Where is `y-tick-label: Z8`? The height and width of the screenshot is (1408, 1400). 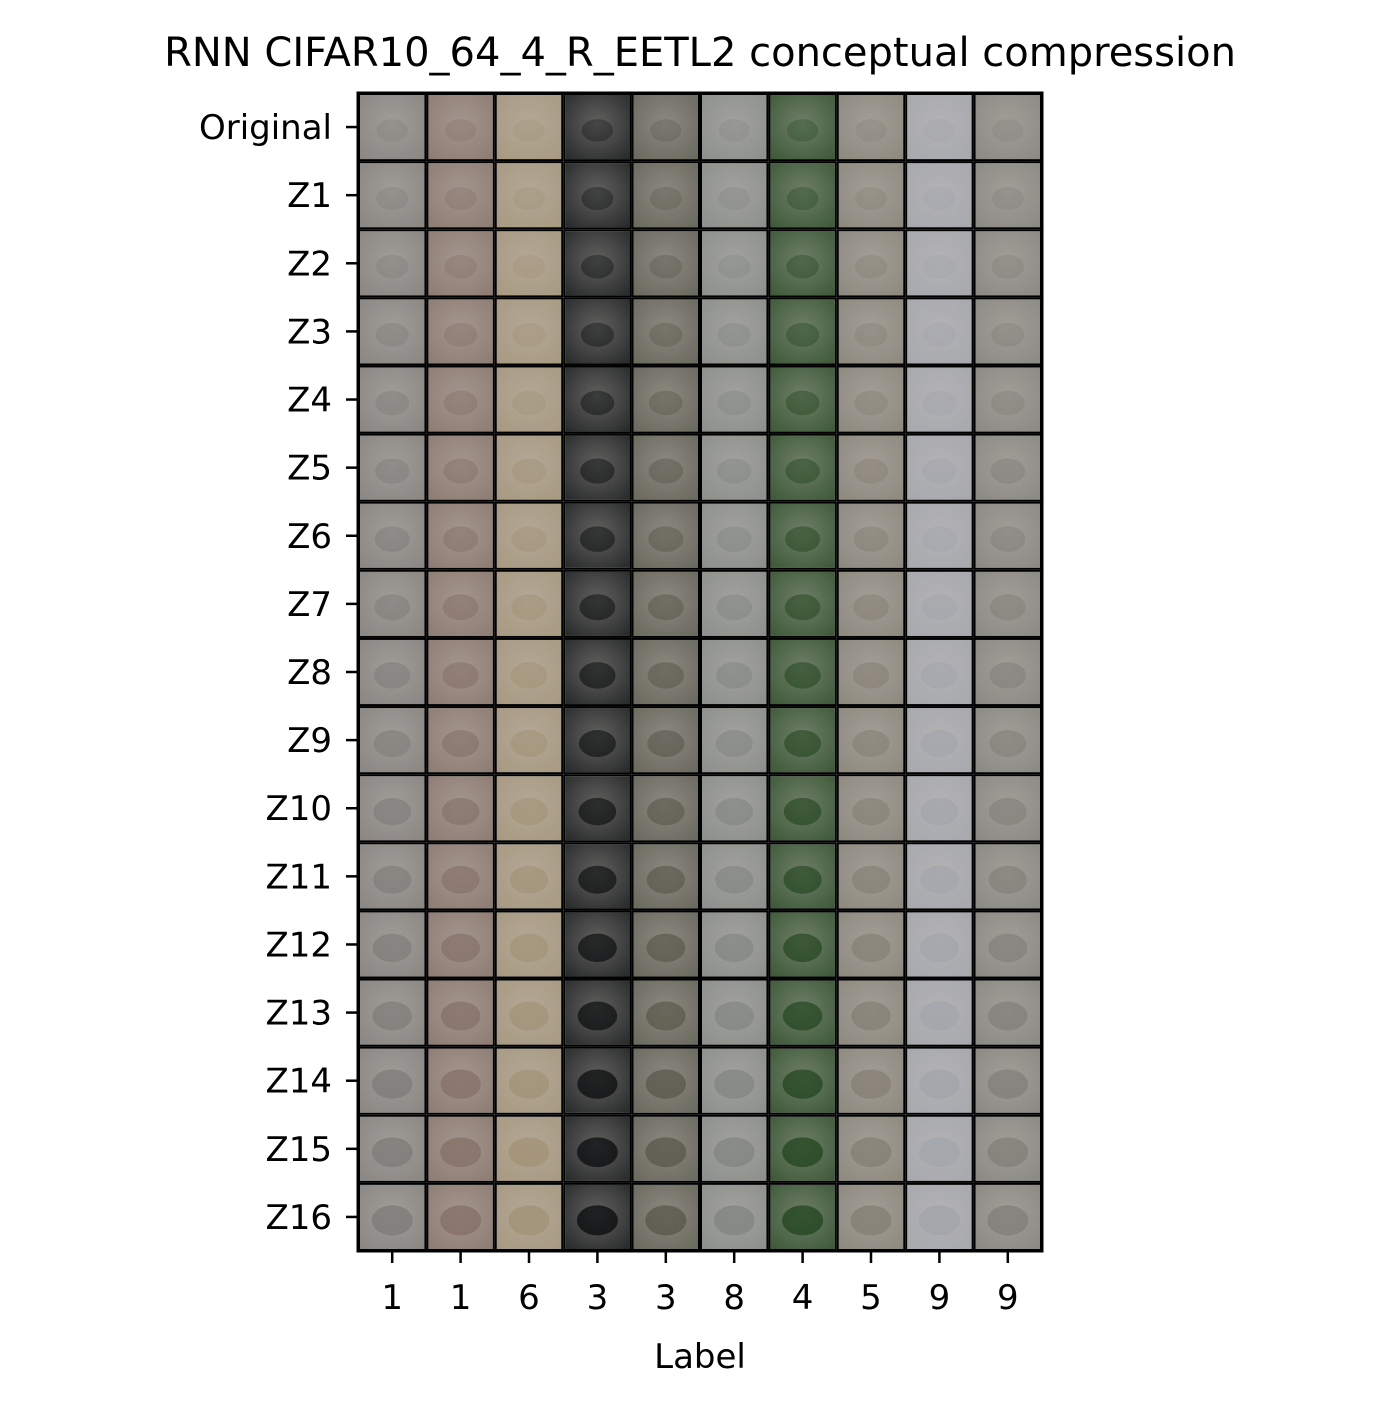 y-tick-label: Z8 is located at coordinates (309, 673).